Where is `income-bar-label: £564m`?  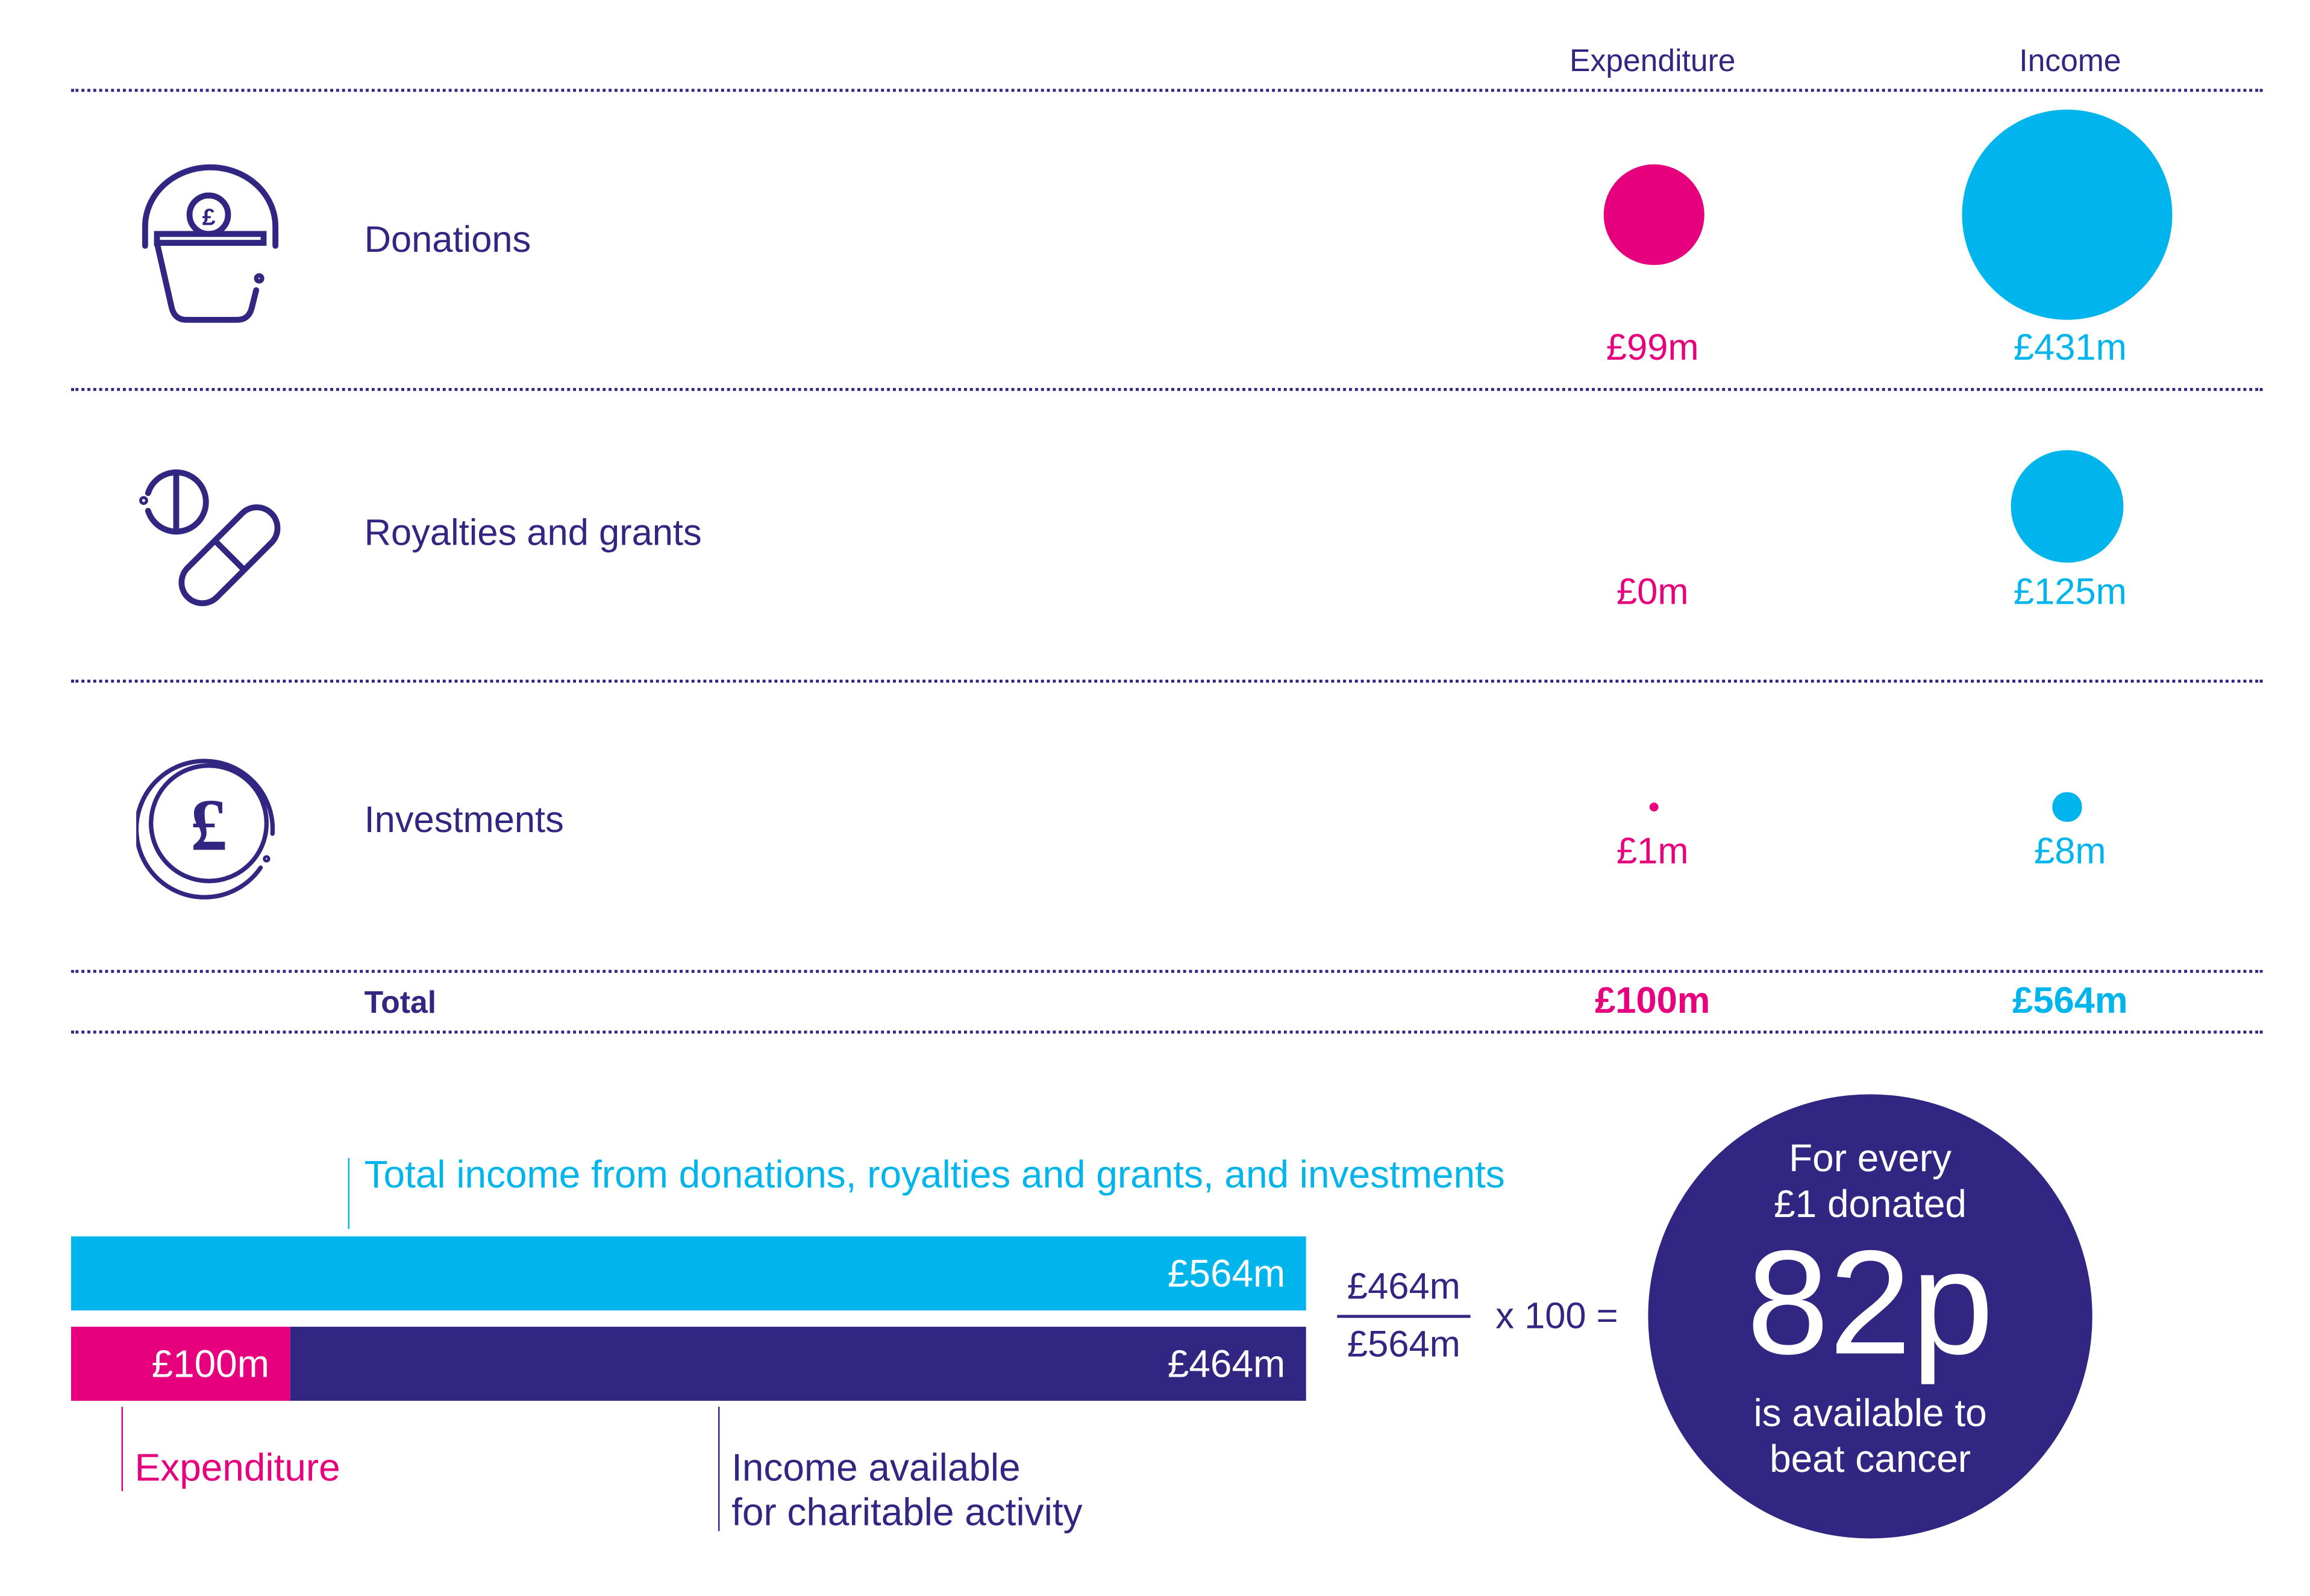 income-bar-label: £564m is located at coordinates (1226, 1273).